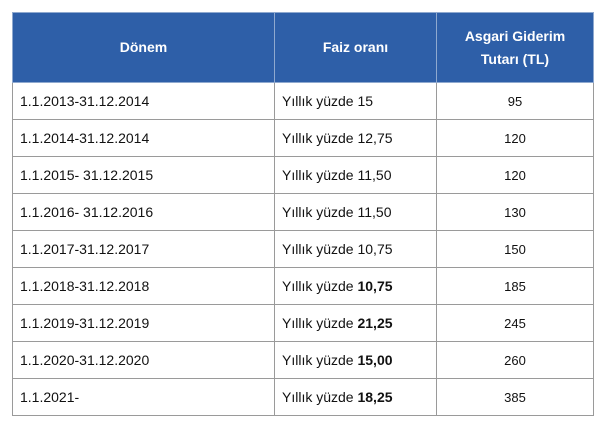 This screenshot has height=439, width=603. Describe the element at coordinates (515, 323) in the screenshot. I see `amount-cell: 245` at that location.